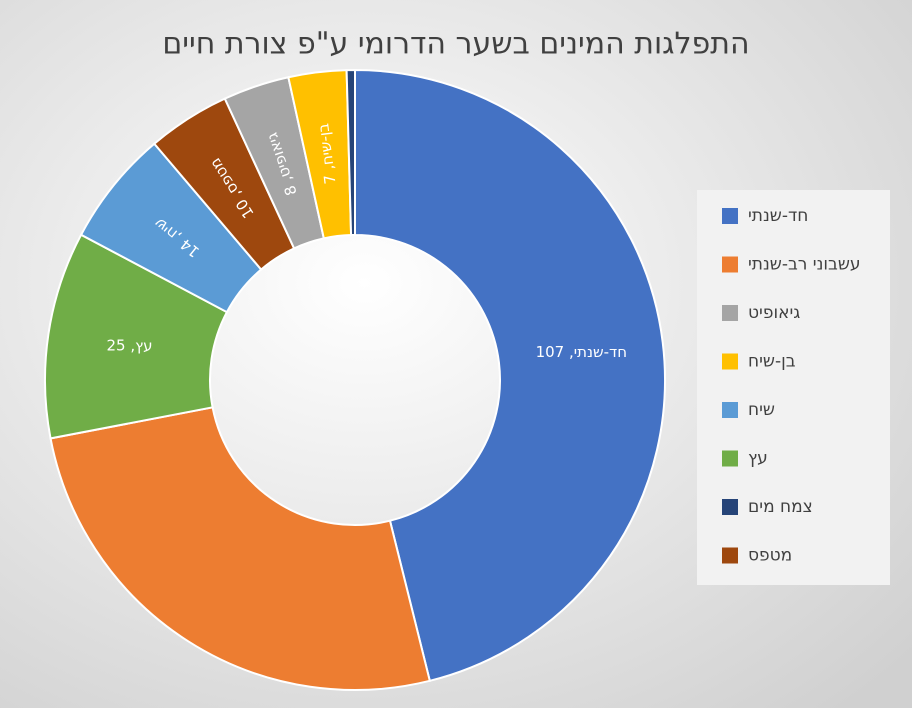  I want to click on legend-label: צמח מים, so click(780, 507).